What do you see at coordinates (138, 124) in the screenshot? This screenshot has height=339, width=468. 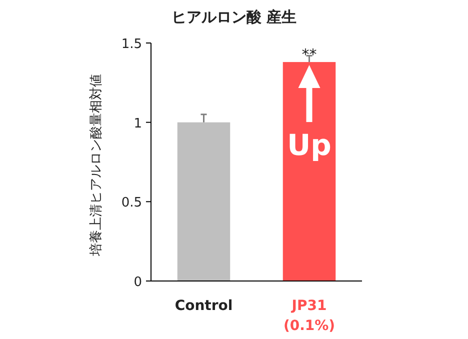 I see `y-tick-label: 1` at bounding box center [138, 124].